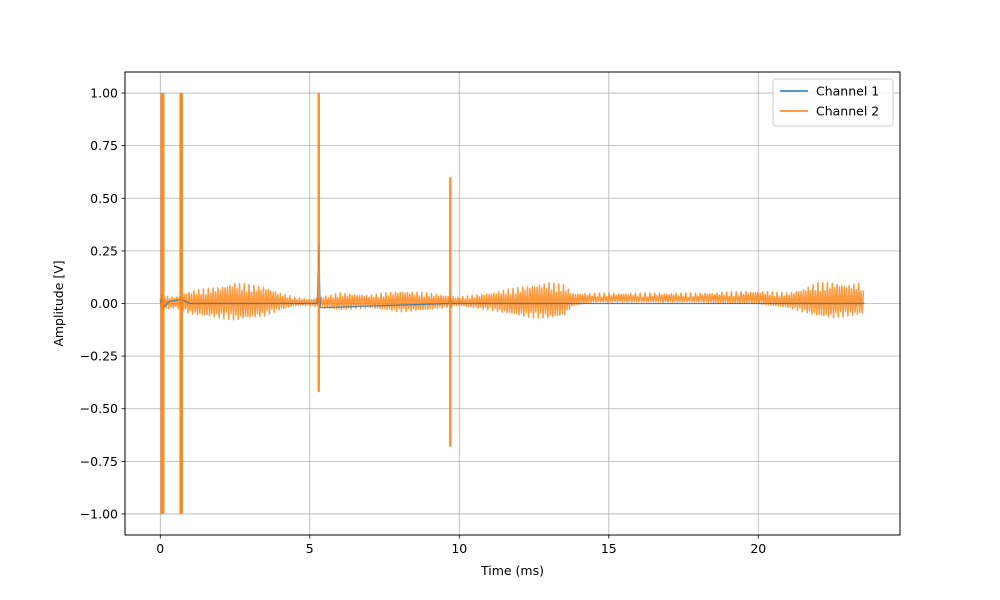 The width and height of the screenshot is (1000, 600). I want to click on legend: Channel 1 Channel 2, so click(833, 102).